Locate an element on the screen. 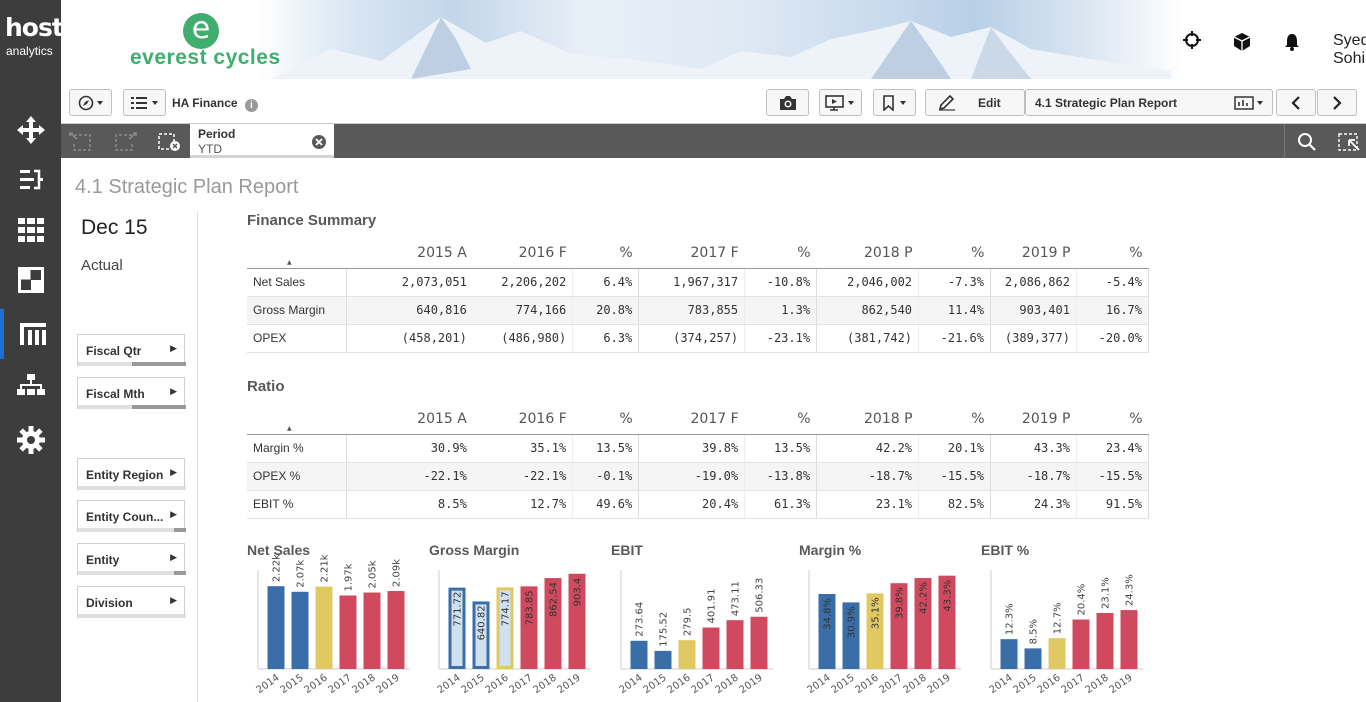 Image resolution: width=1366 pixels, height=702 pixels. dashboard-icon is located at coordinates (30, 280).